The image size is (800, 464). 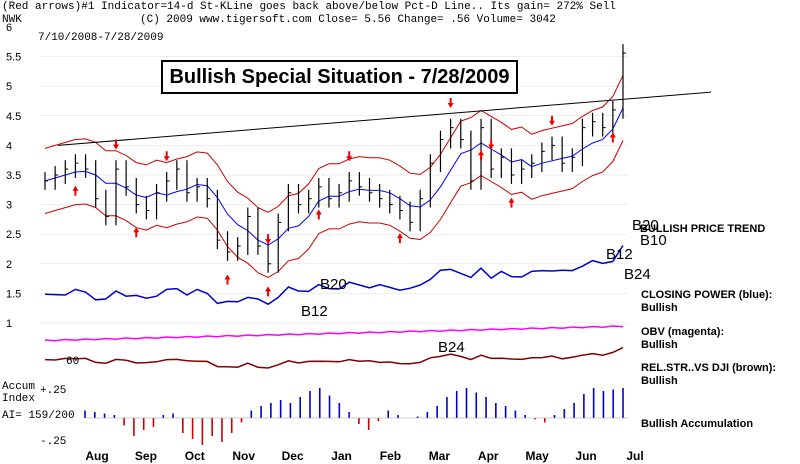 I want to click on obv-line, so click(x=334, y=333).